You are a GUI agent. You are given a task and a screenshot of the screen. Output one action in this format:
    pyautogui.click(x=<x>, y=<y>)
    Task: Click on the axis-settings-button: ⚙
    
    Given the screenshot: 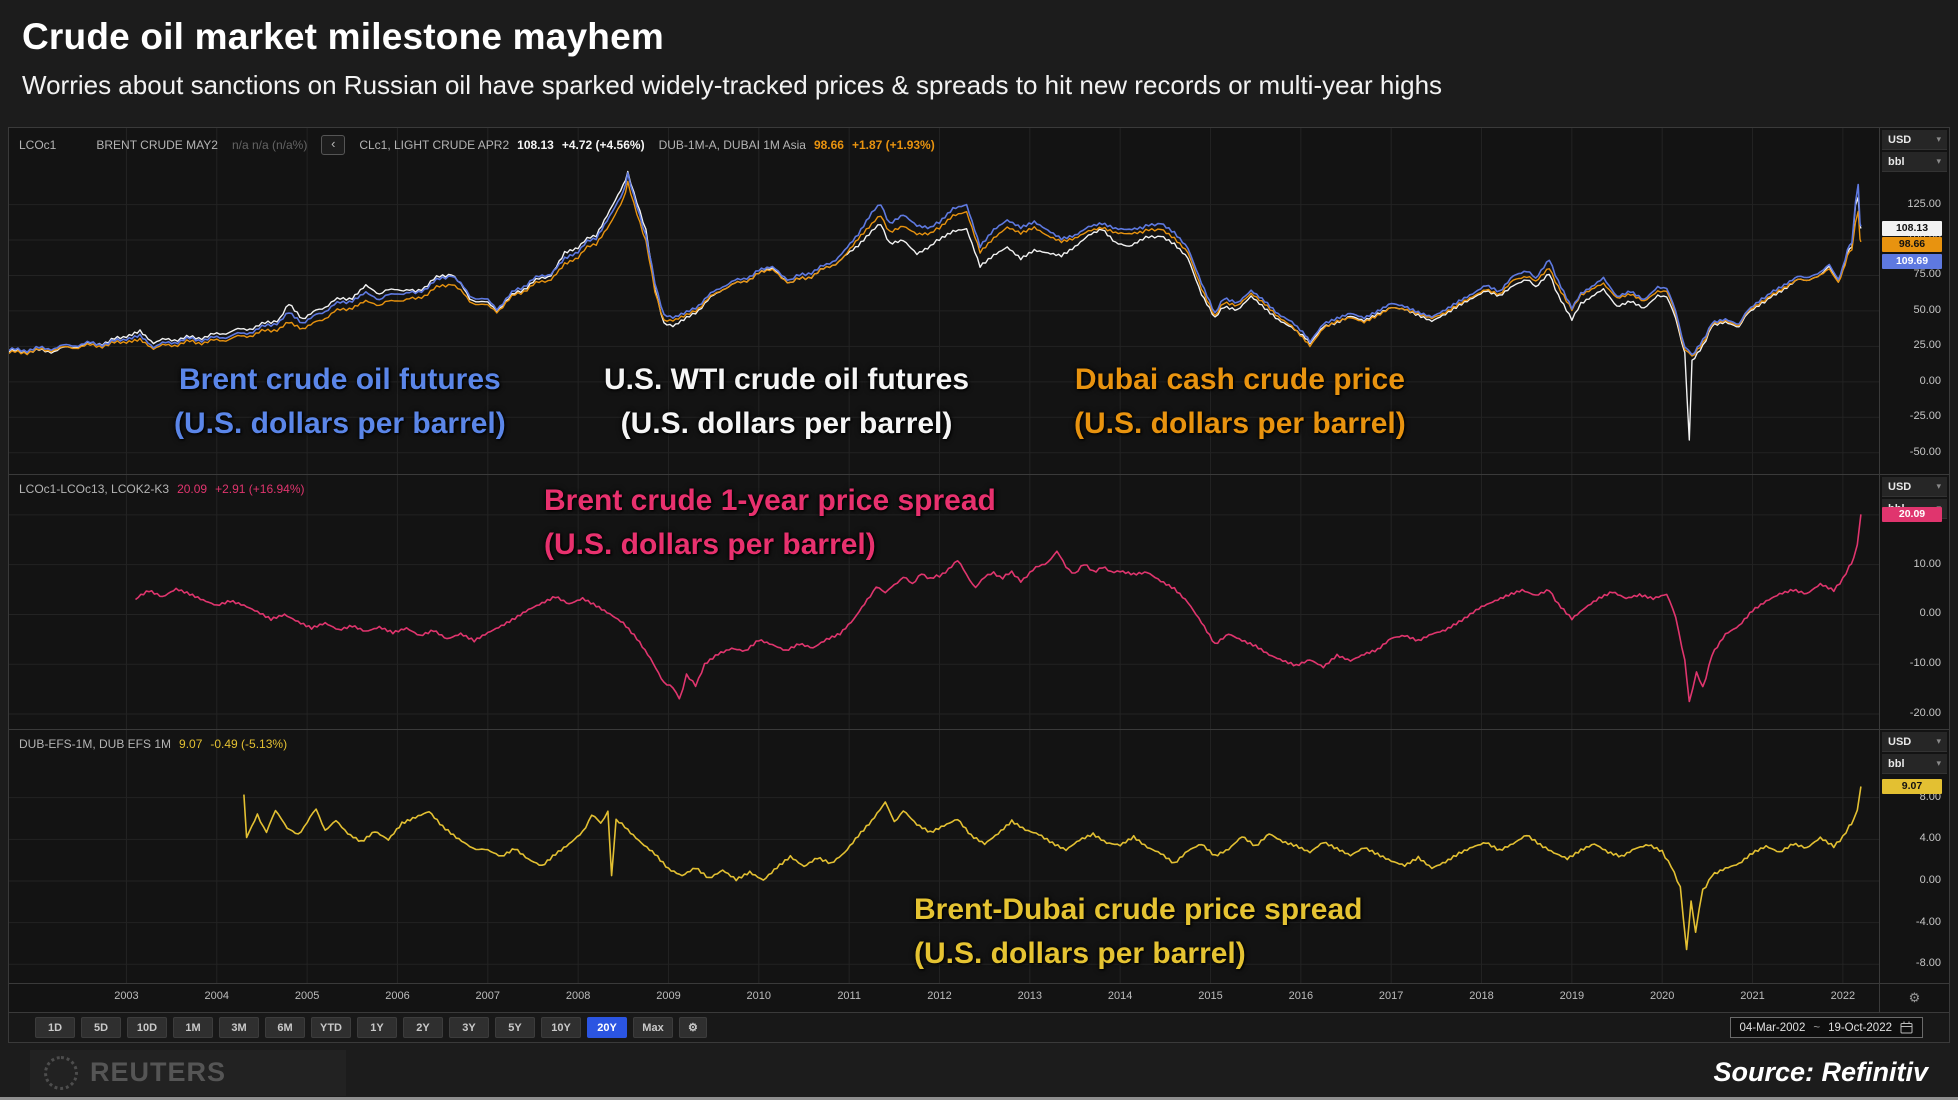 What is the action you would take?
    pyautogui.click(x=1914, y=998)
    